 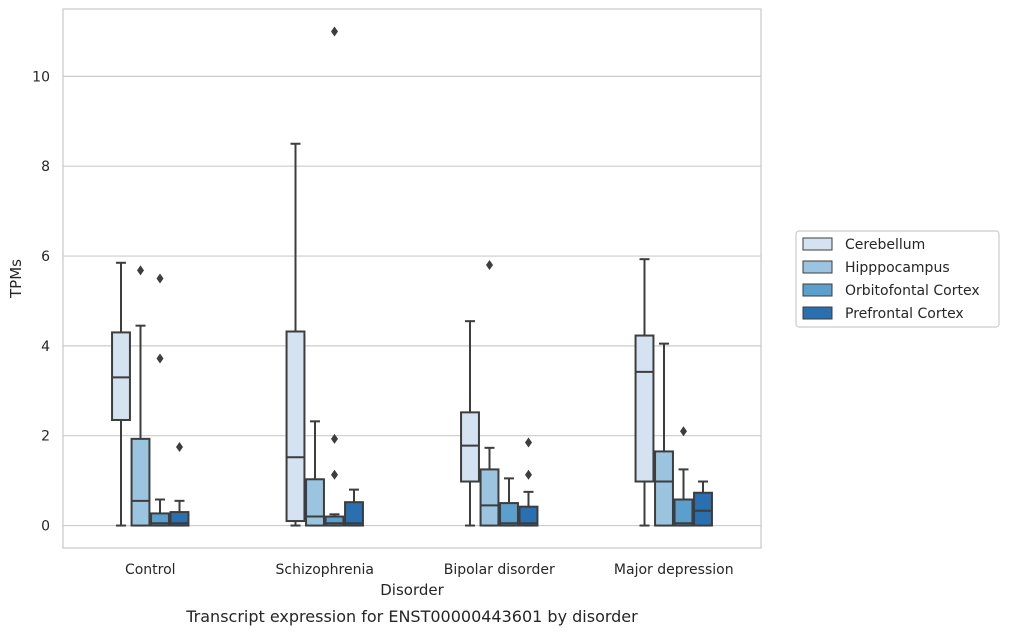 I want to click on y-tick-label: 6, so click(x=45, y=257).